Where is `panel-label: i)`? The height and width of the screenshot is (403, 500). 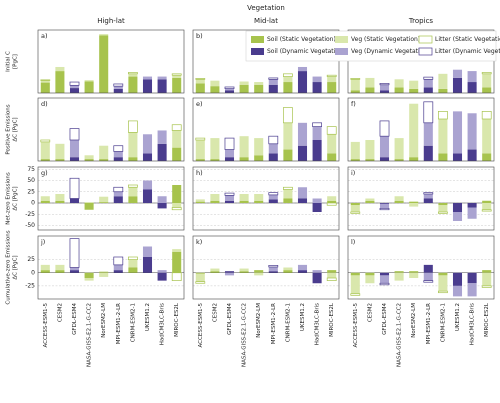
panel-label: i) is located at coordinates (353, 173).